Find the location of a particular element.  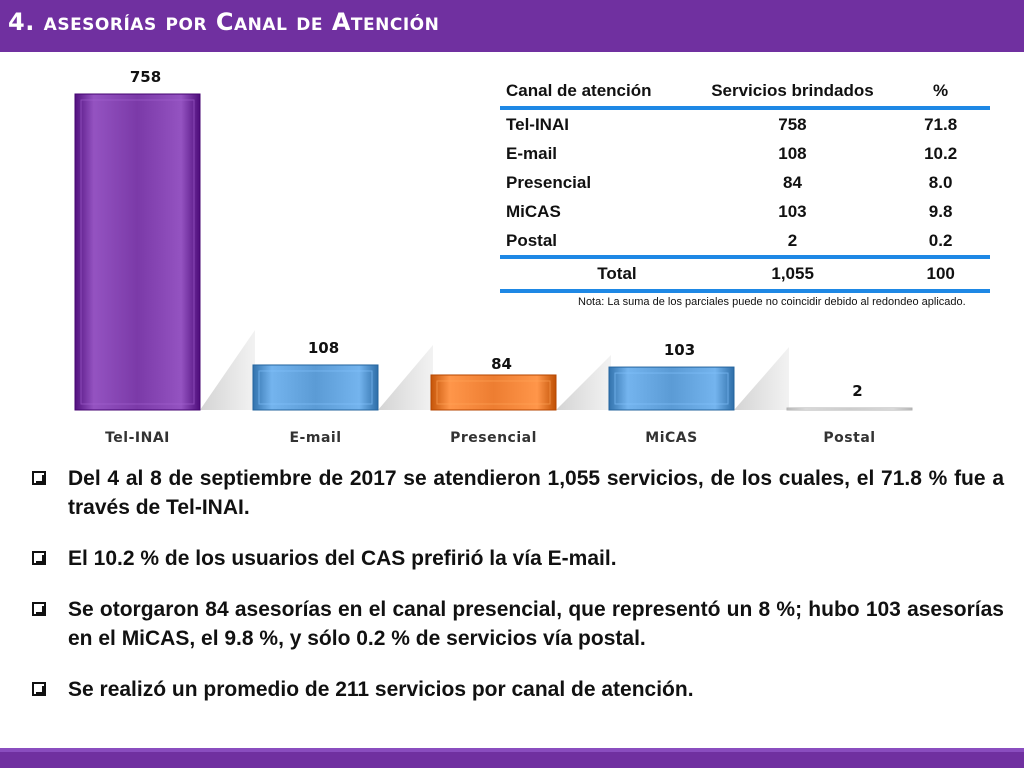

table-cell: 1,055 is located at coordinates (792, 273).